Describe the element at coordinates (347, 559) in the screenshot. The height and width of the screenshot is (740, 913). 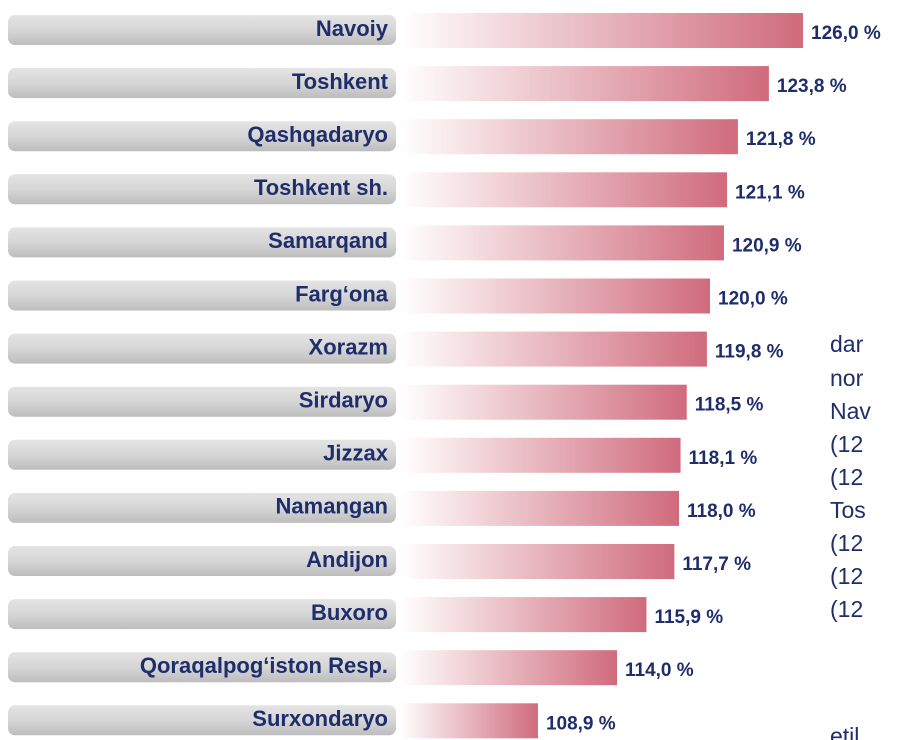
I see `category-label: Andijon` at that location.